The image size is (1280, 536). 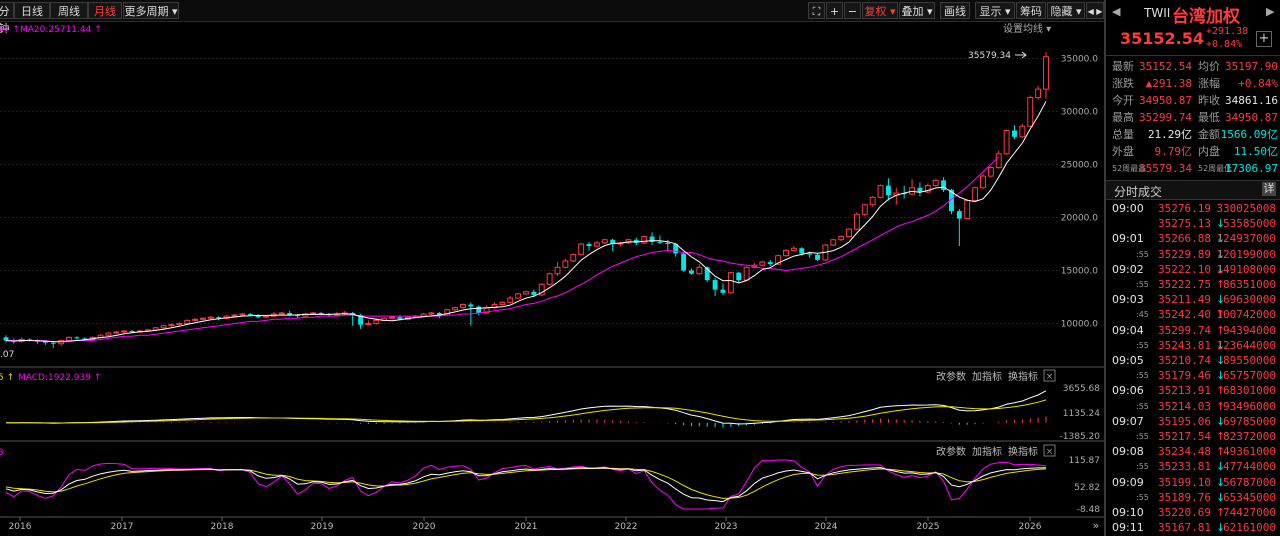 I want to click on macd-close-glyph: ×, so click(x=1050, y=377).